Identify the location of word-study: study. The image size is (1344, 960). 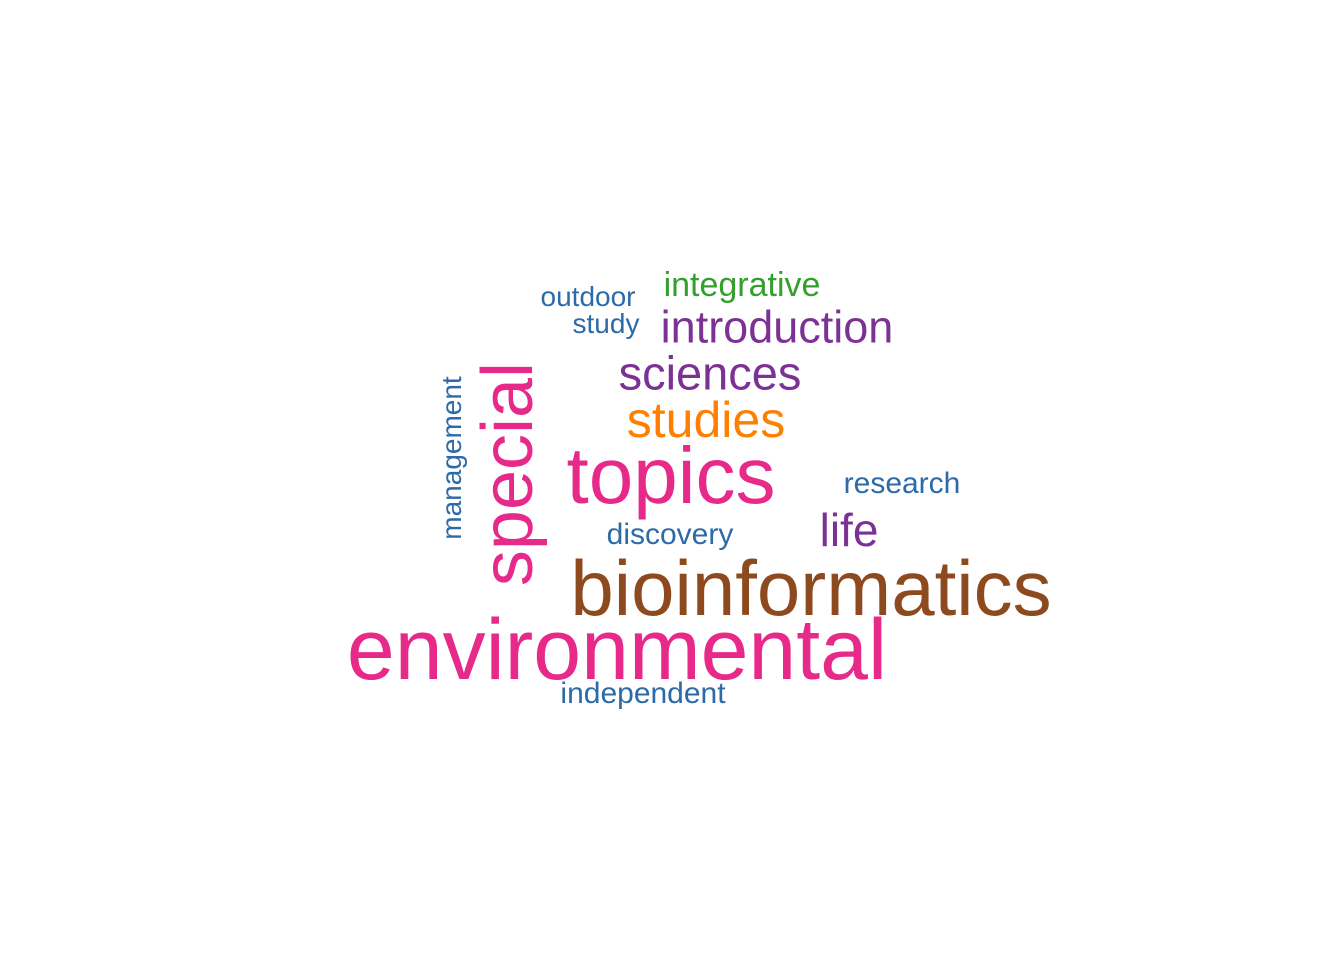
(606, 323).